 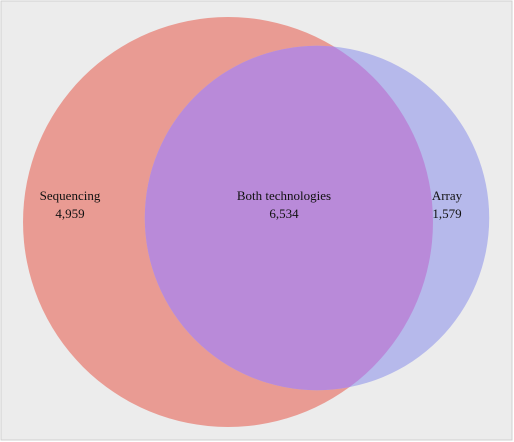 What do you see at coordinates (284, 195) in the screenshot?
I see `region-label: Both technologies` at bounding box center [284, 195].